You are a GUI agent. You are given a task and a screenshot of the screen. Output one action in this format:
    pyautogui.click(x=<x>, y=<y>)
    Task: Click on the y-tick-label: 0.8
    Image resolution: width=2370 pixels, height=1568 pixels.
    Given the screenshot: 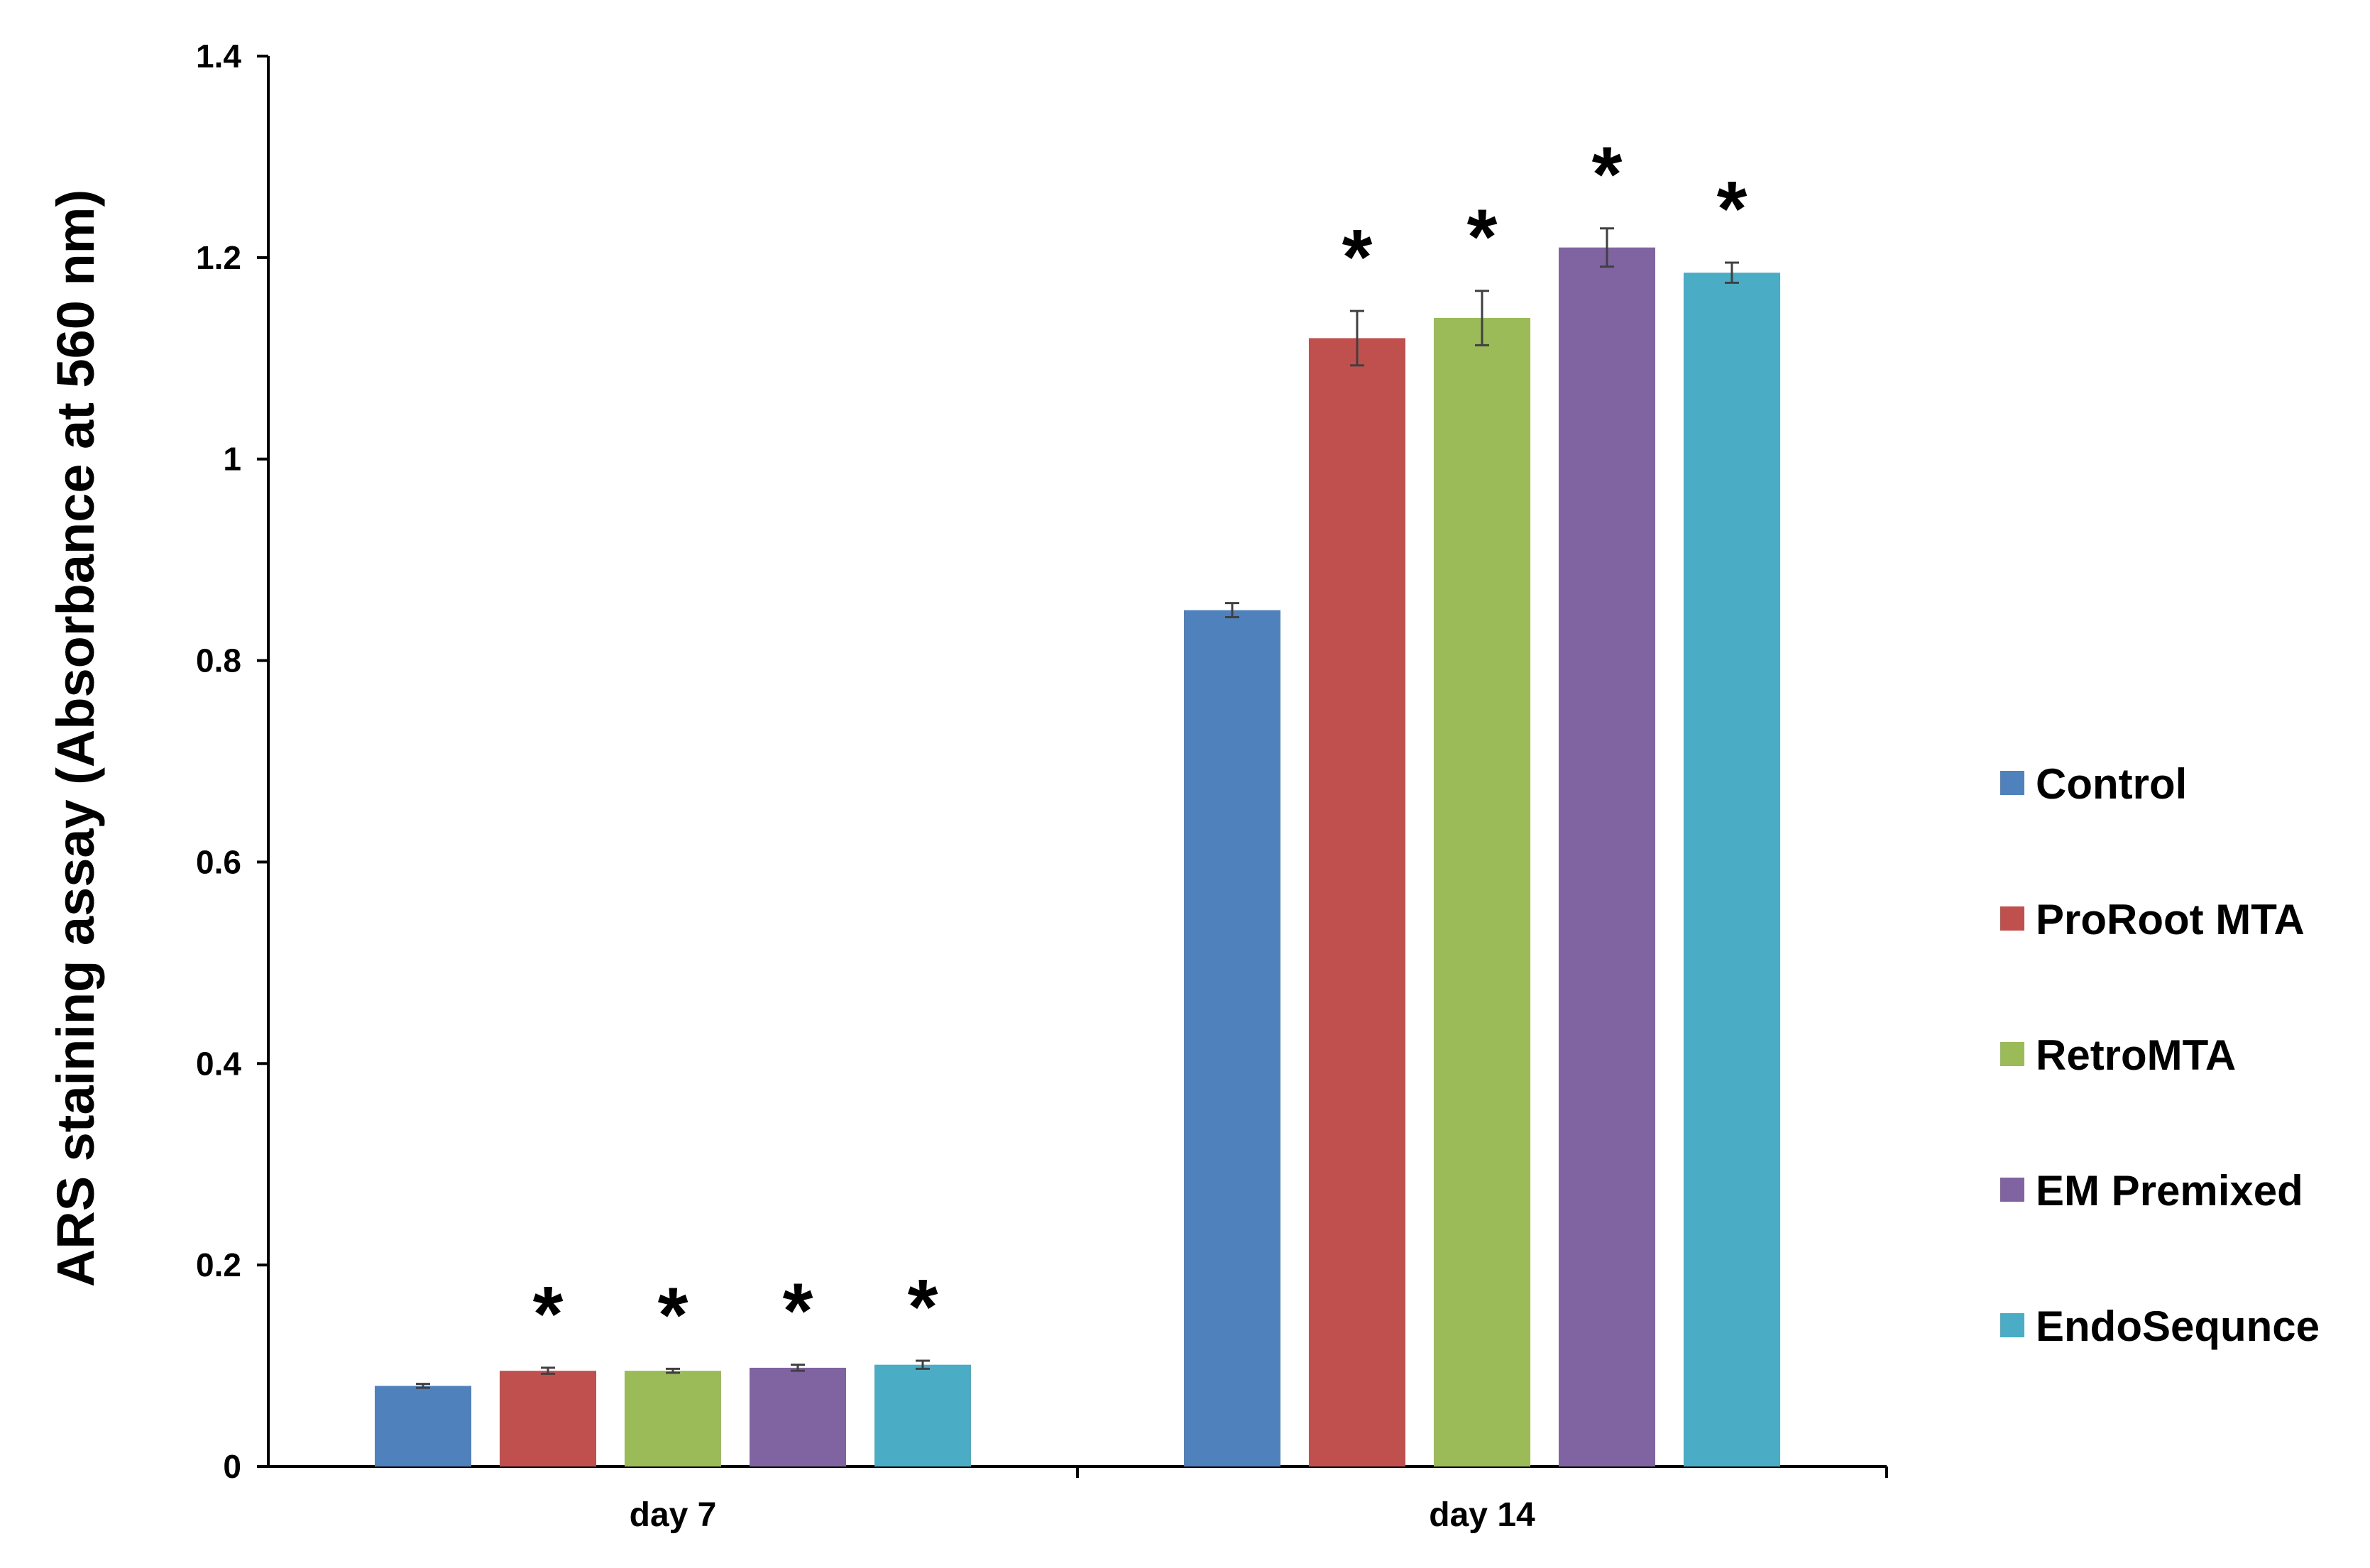 What is the action you would take?
    pyautogui.click(x=218, y=661)
    